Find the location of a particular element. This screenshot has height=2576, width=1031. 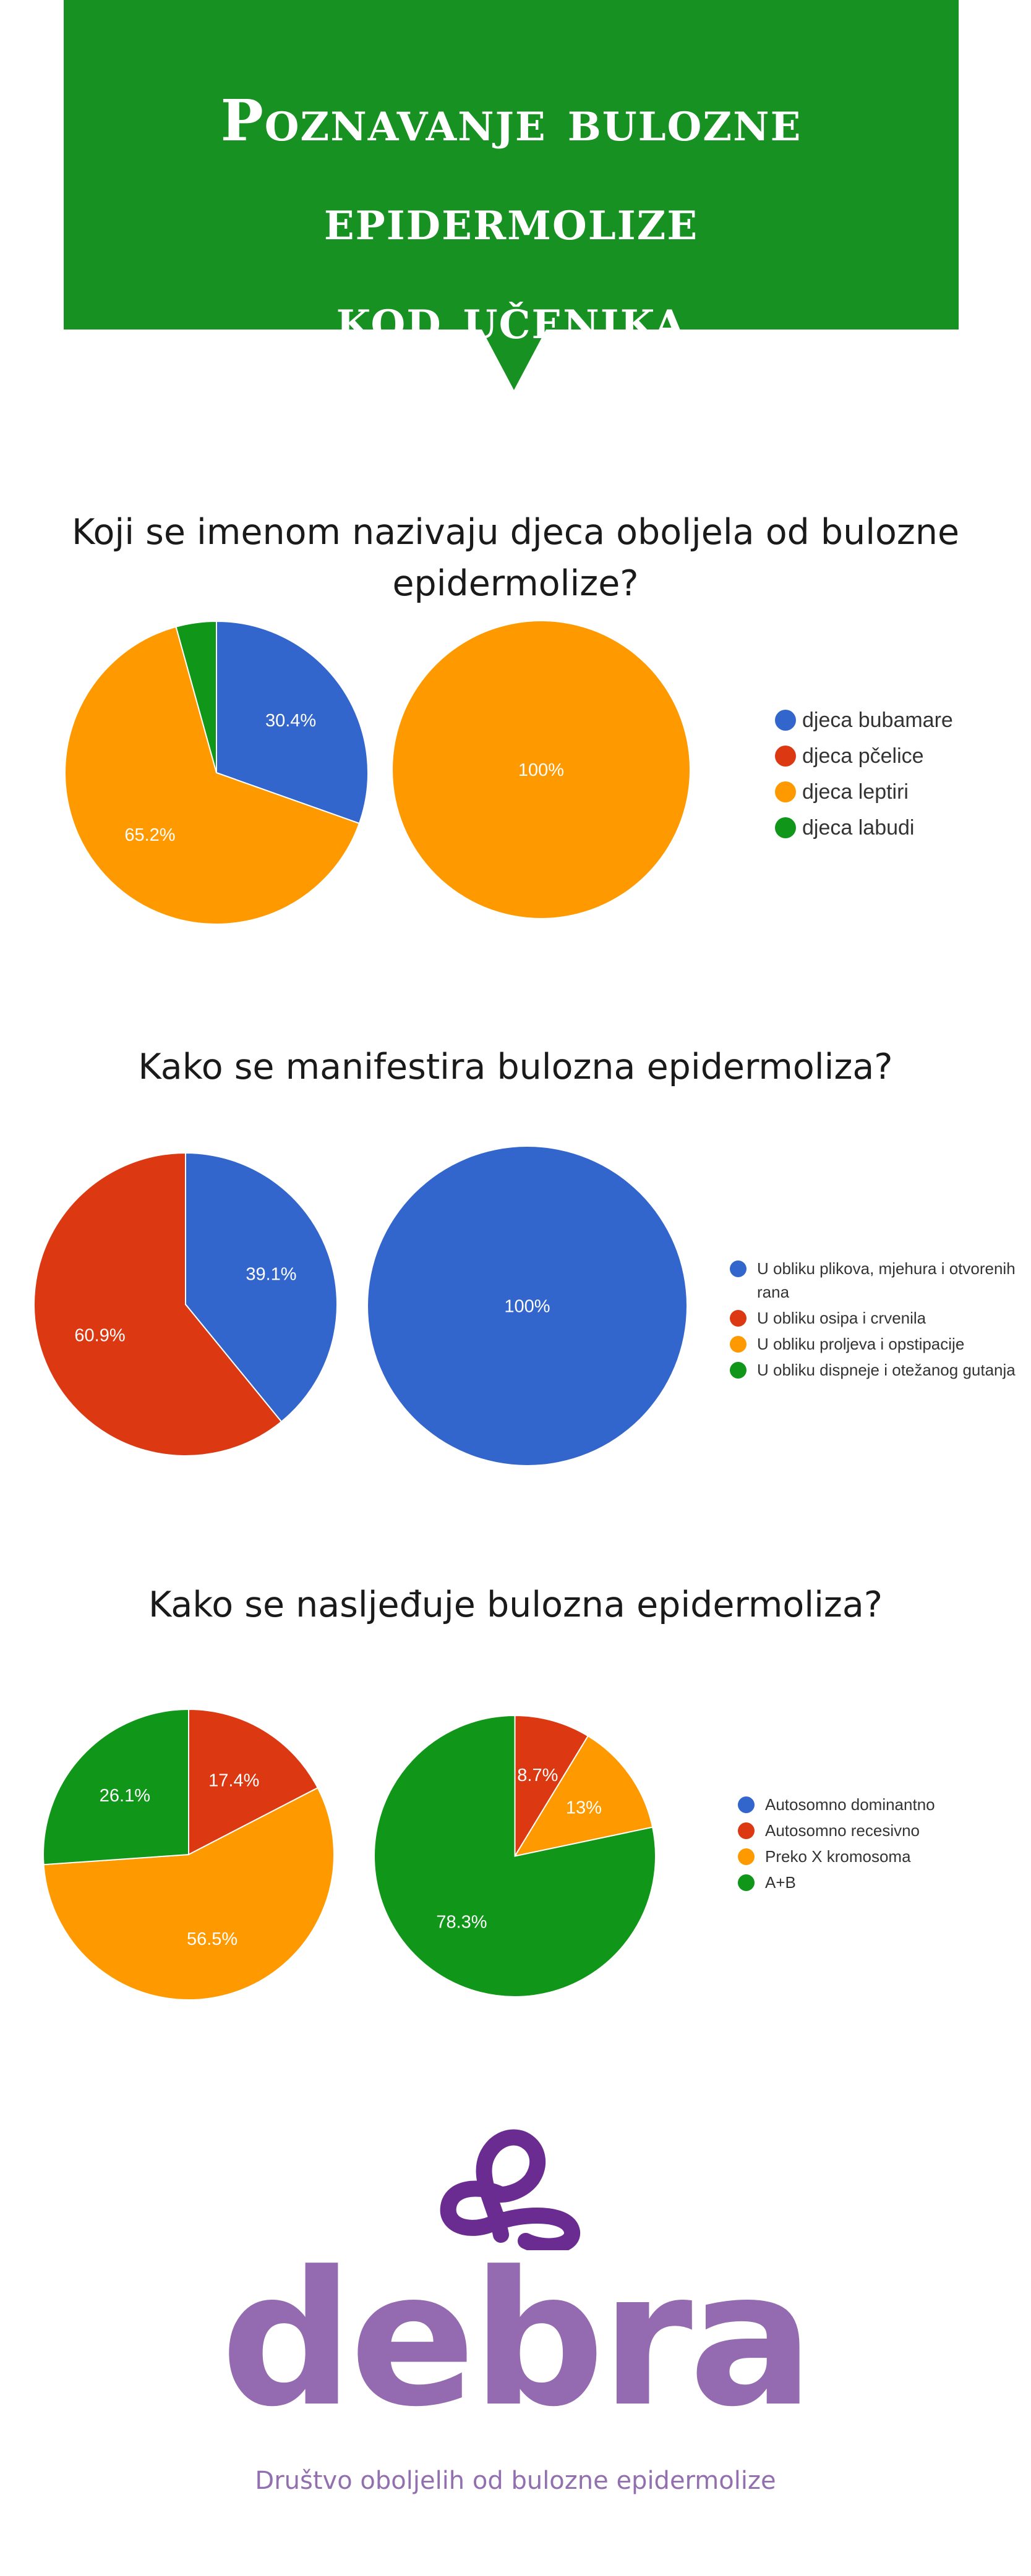

pie-data-label: 56.5% is located at coordinates (212, 1939).